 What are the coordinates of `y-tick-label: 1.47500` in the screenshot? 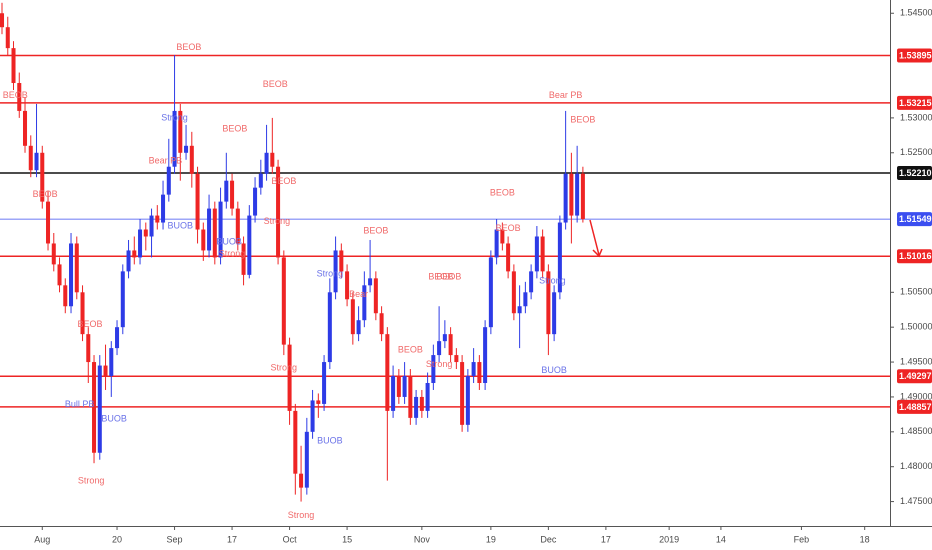 It's located at (916, 501).